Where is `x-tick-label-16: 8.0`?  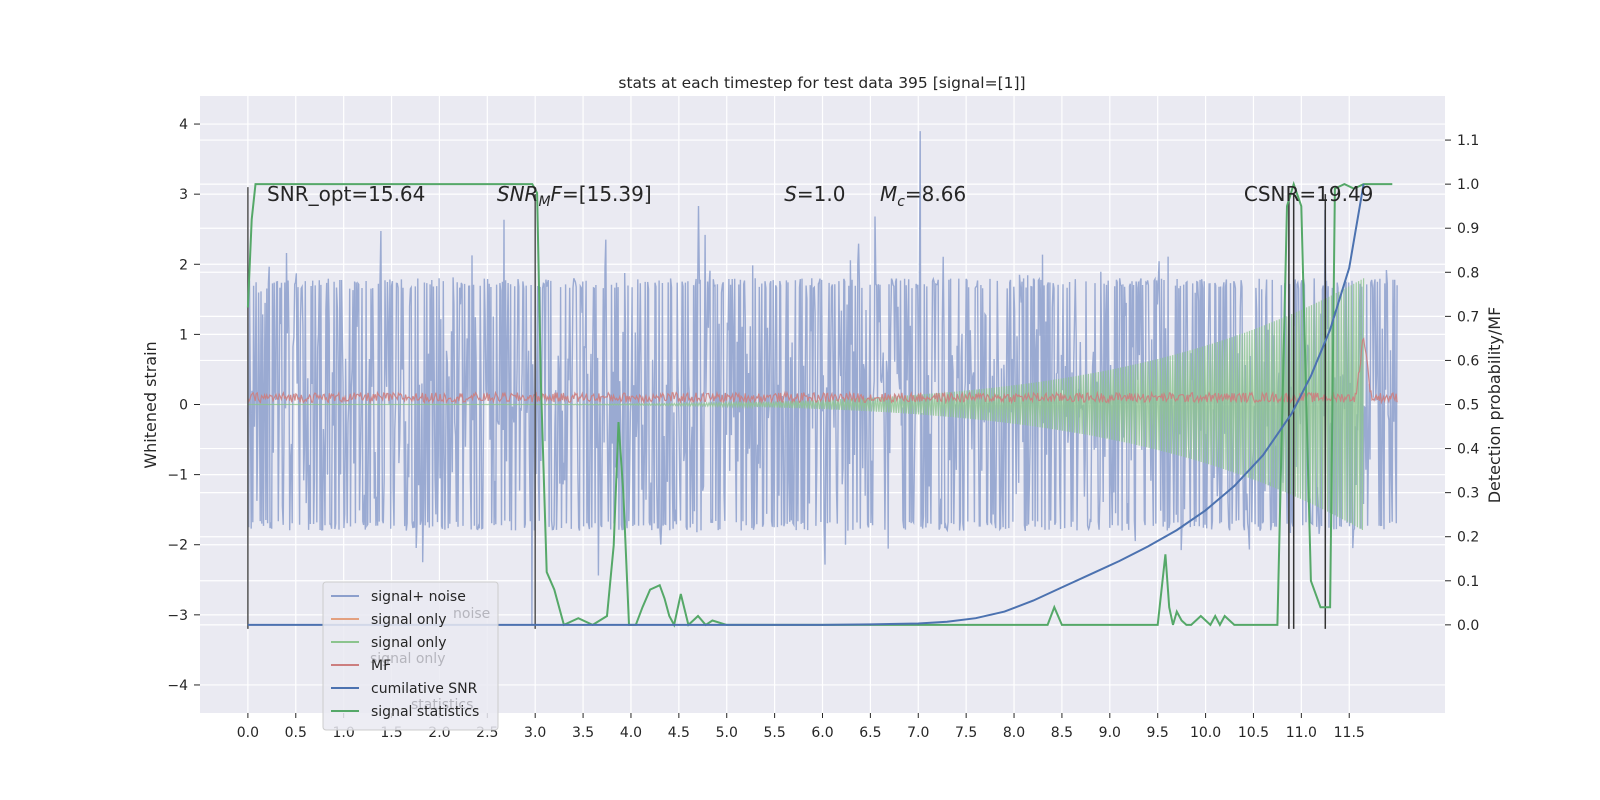 x-tick-label-16: 8.0 is located at coordinates (1014, 733).